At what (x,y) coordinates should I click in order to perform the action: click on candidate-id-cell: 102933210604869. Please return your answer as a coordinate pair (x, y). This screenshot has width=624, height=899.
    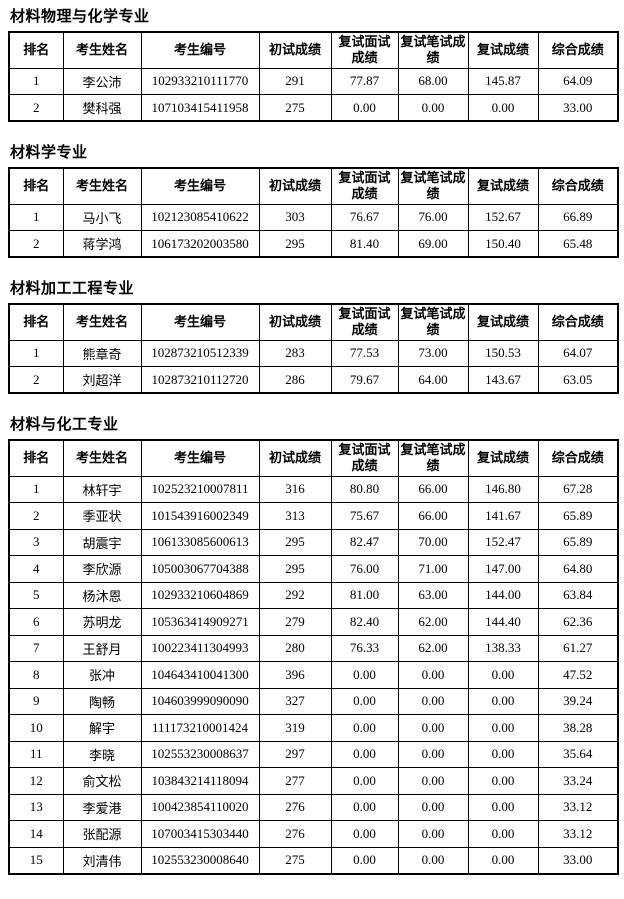
    Looking at the image, I should click on (200, 595).